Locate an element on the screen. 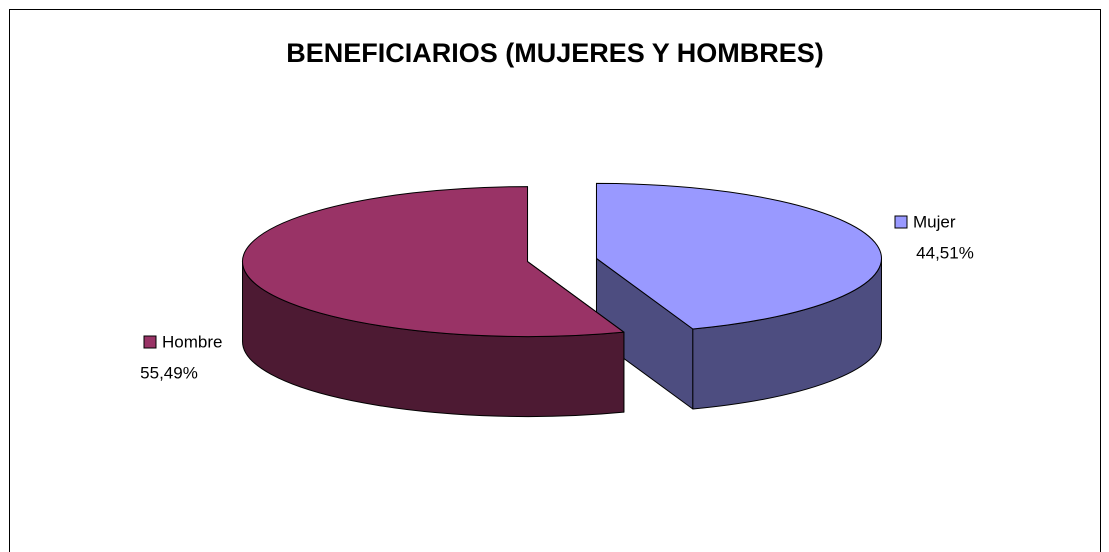  value-label: 55,49% is located at coordinates (169, 372).